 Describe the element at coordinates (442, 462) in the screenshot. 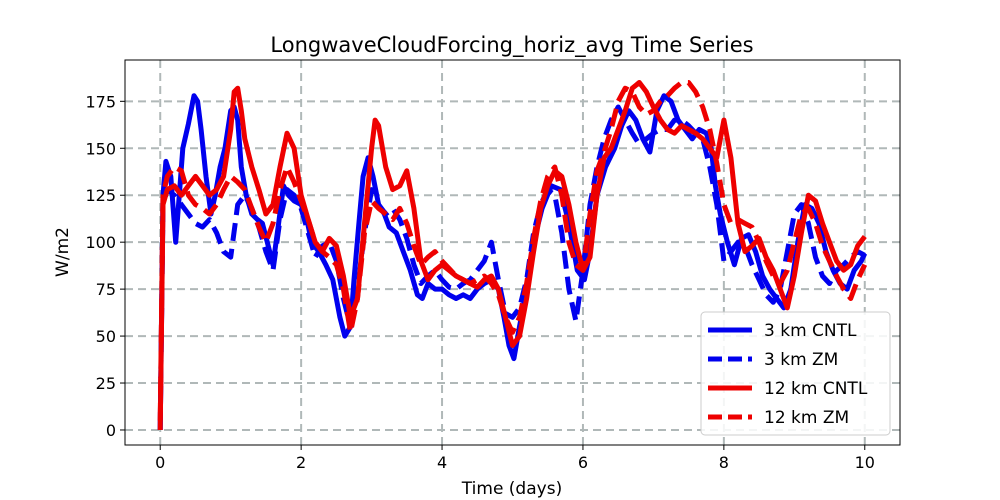

I see `x-tick-label: 4` at that location.